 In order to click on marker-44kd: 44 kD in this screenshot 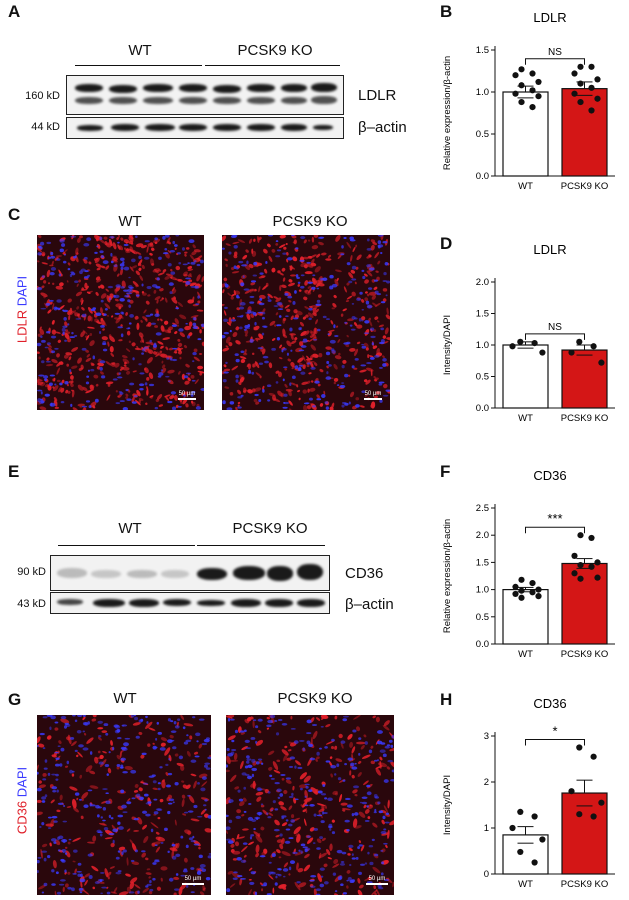, I will do `click(45, 127)`.